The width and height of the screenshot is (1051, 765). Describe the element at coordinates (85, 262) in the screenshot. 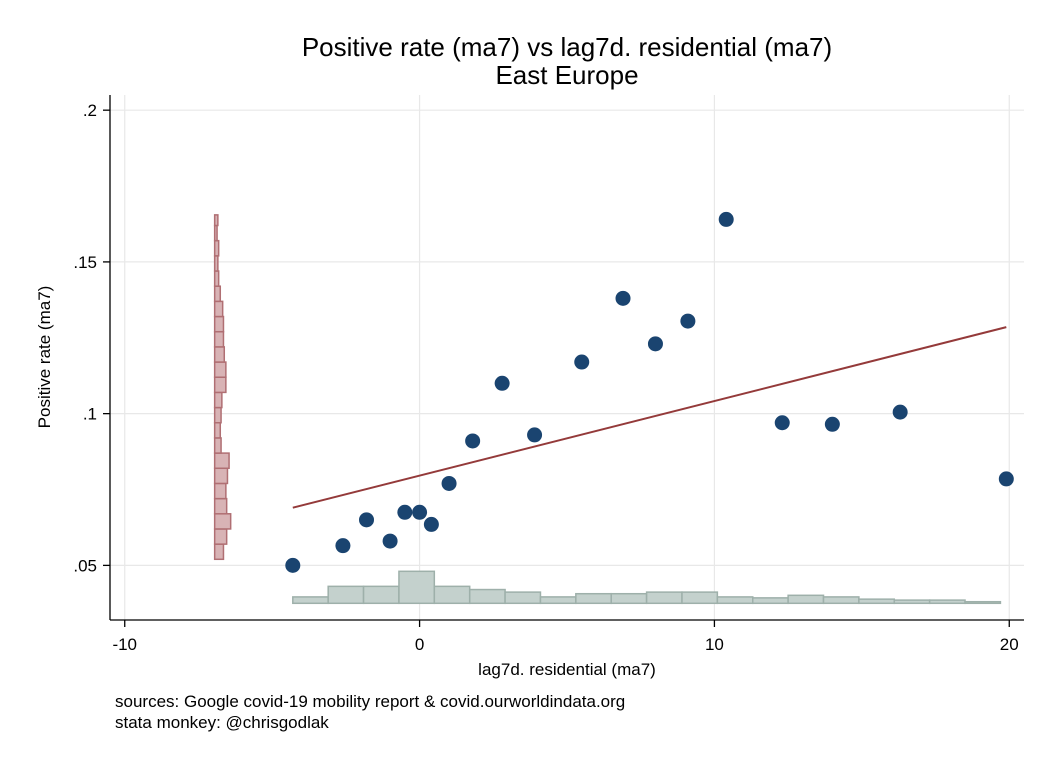

I see `y-tick-label: .15` at that location.